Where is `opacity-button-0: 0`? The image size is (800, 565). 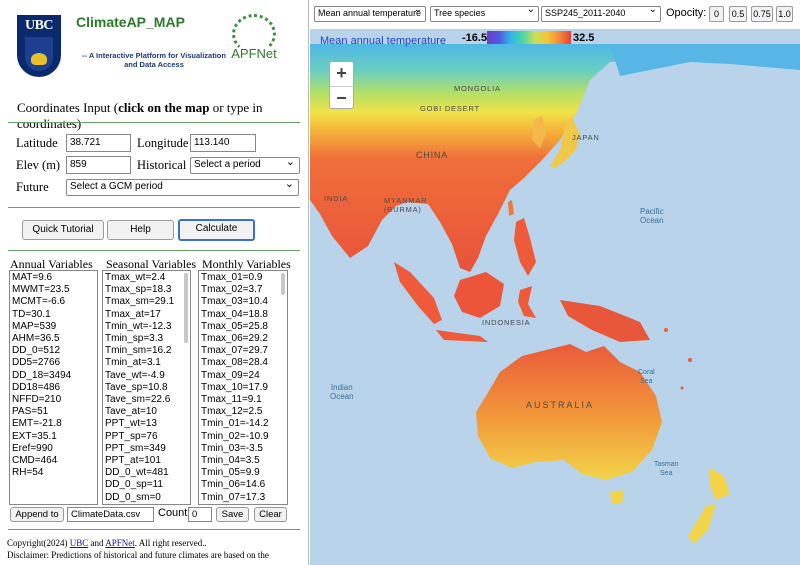
opacity-button-0: 0 is located at coordinates (716, 14).